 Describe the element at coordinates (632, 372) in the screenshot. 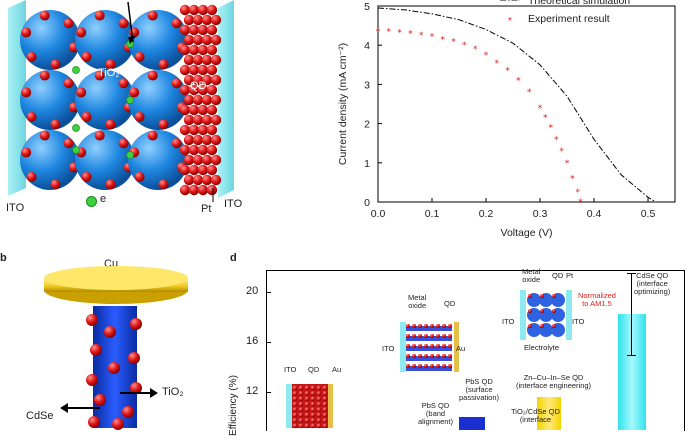

I see `bar-cdse-opt` at that location.